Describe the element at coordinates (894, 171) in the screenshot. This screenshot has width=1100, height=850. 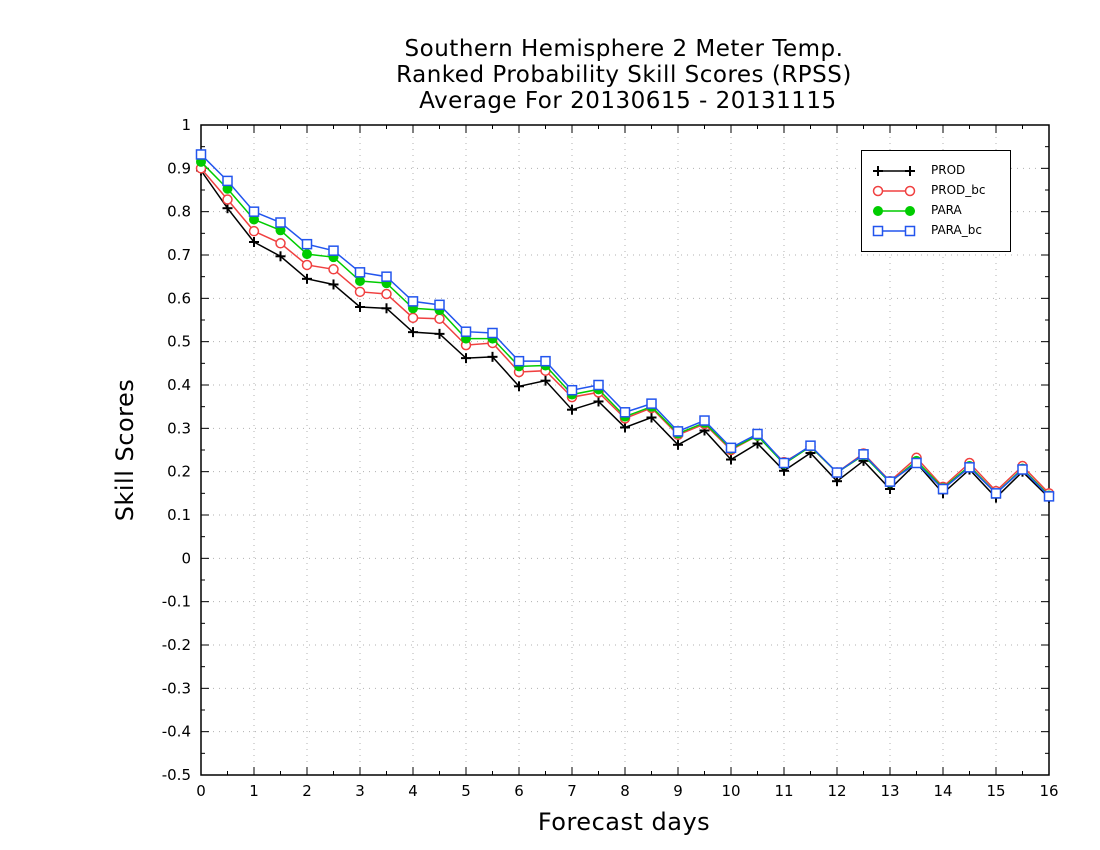
I see `legend-swatch-prod` at that location.